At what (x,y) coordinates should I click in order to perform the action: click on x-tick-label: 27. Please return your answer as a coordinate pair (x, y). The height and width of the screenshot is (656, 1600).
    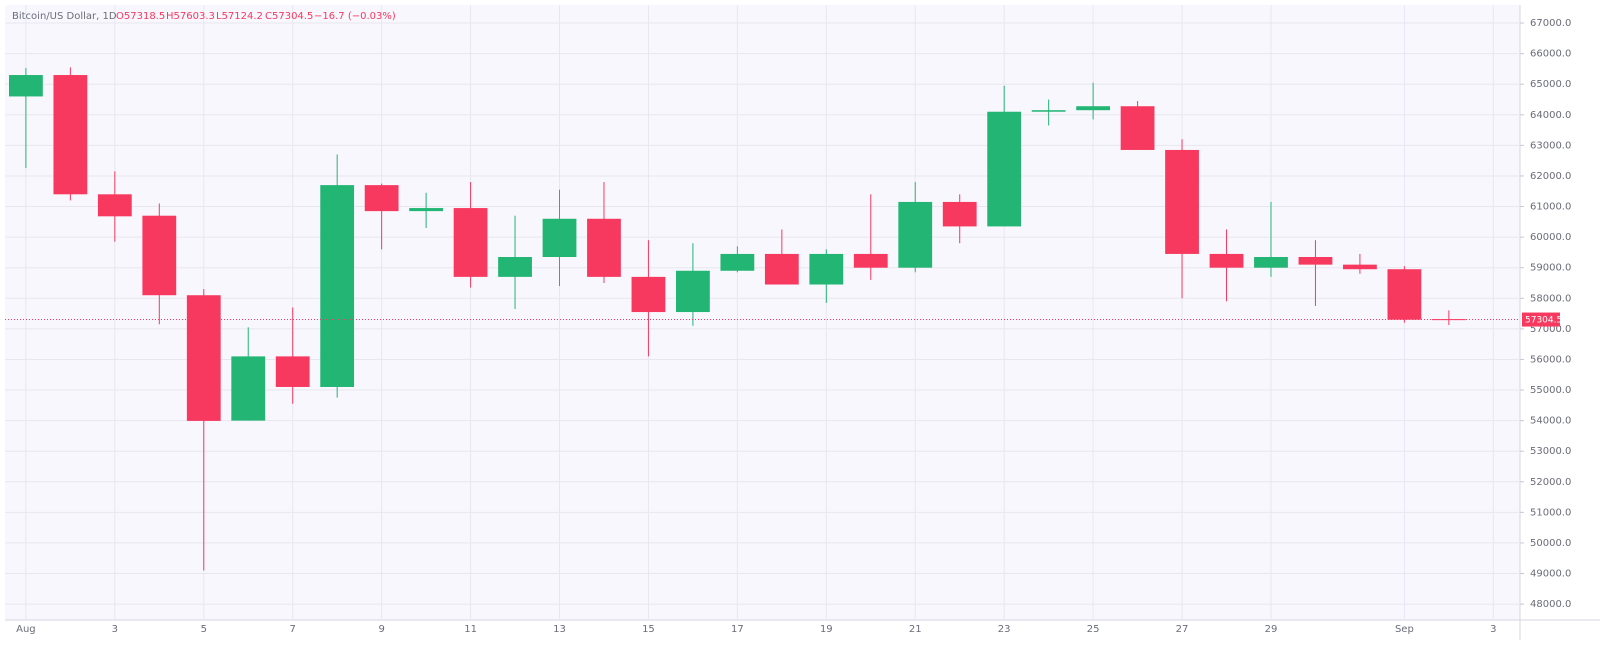
    Looking at the image, I should click on (1182, 629).